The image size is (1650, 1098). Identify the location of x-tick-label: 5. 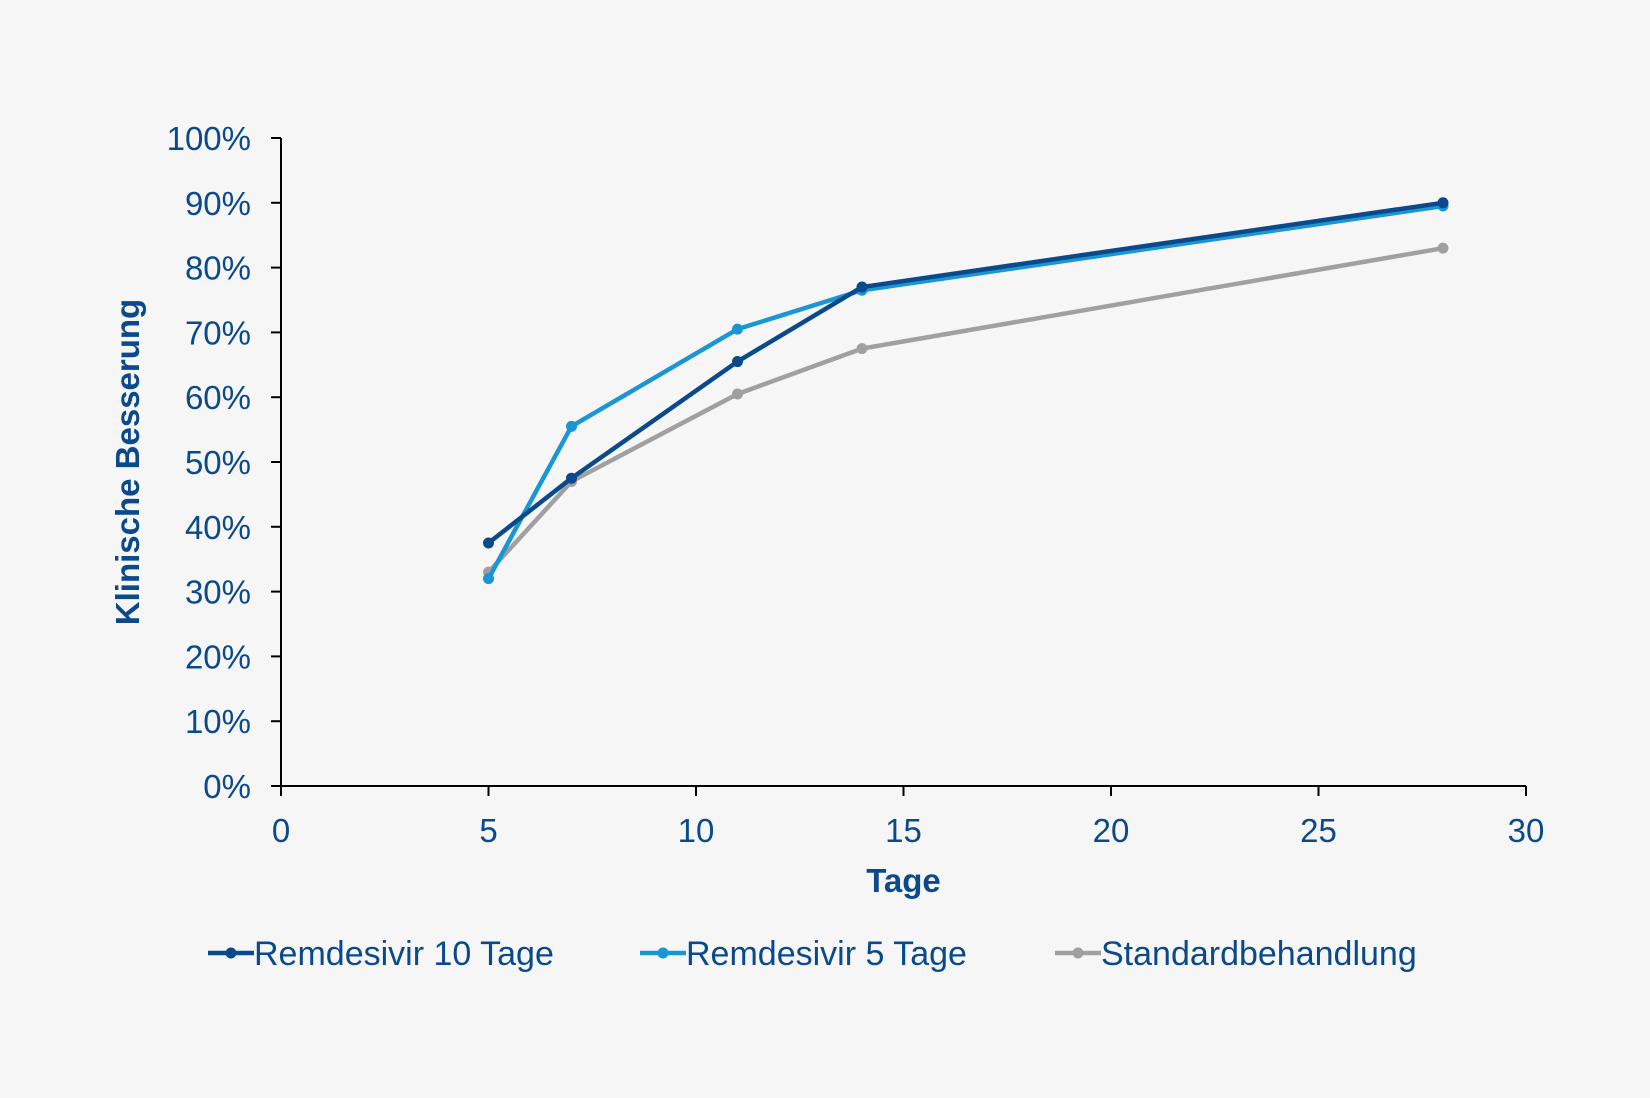
(488, 830).